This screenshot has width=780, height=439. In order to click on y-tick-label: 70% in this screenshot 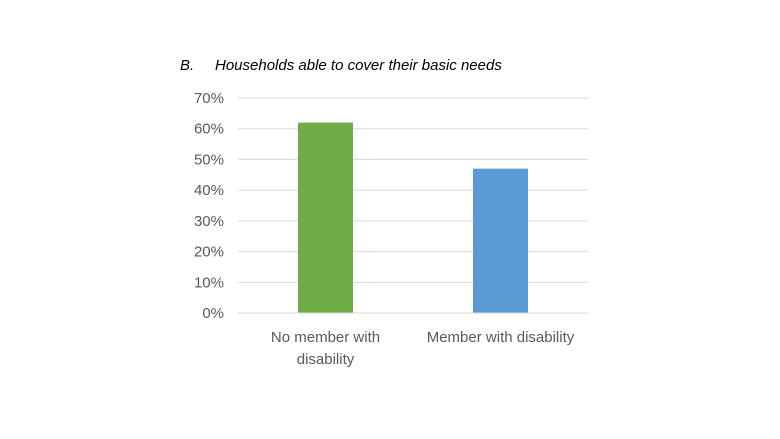, I will do `click(209, 98)`.